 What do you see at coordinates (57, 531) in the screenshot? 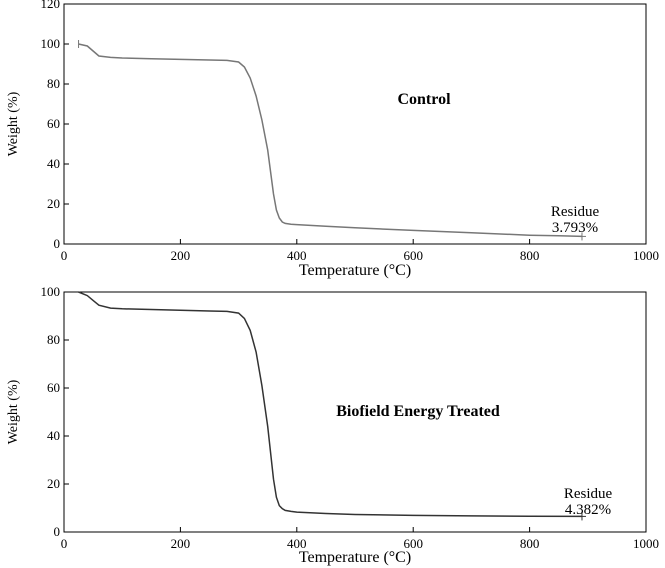
I see `y-tick-label-treated-0: 0` at bounding box center [57, 531].